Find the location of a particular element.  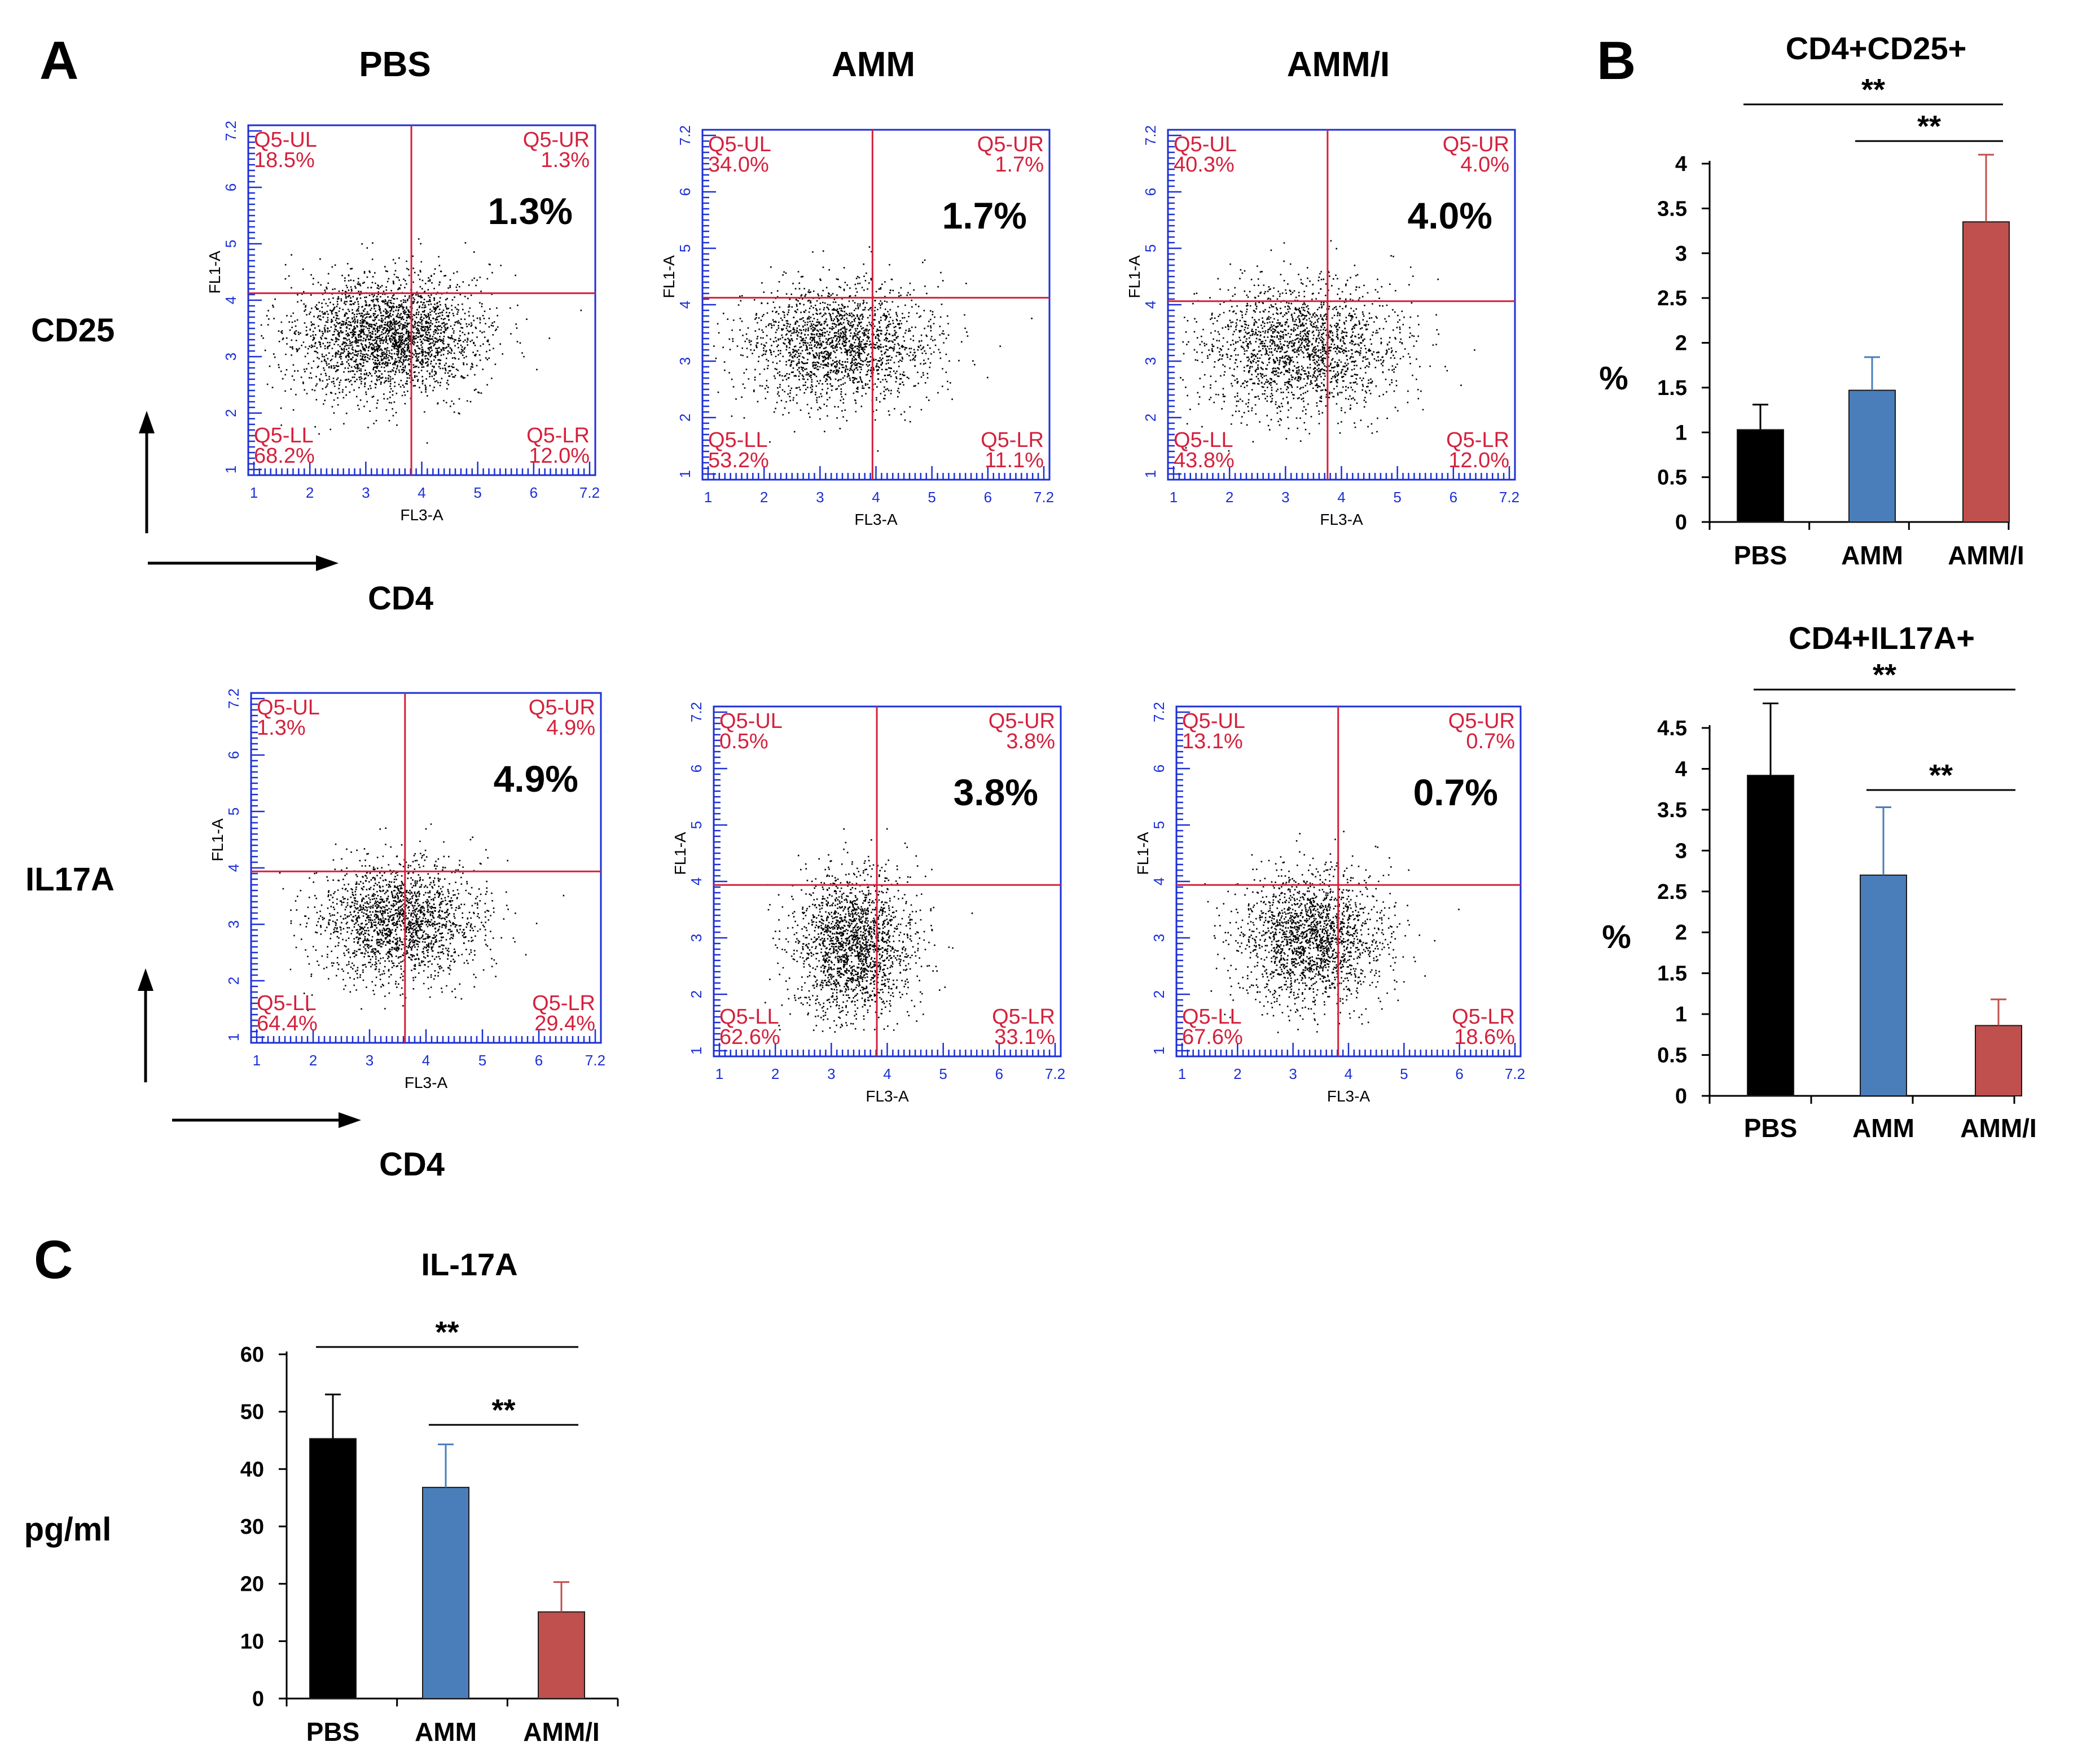

quadrant-ul-value: 0.5% is located at coordinates (743, 741).